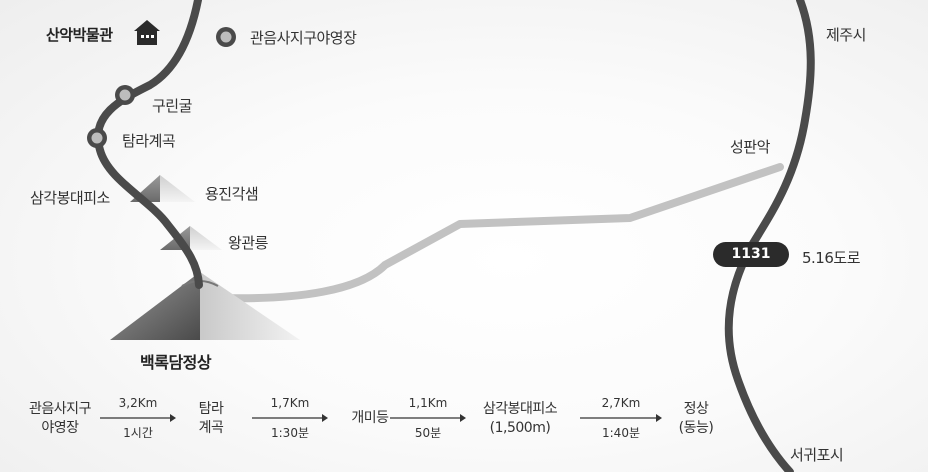 The width and height of the screenshot is (928, 472). Describe the element at coordinates (79, 35) in the screenshot. I see `museum-label: 산악박물관` at that location.